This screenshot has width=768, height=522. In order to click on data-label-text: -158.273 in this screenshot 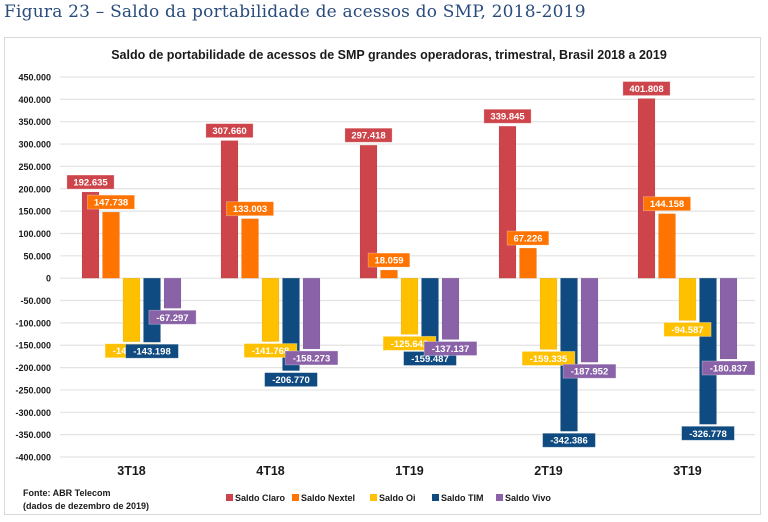, I will do `click(312, 358)`.